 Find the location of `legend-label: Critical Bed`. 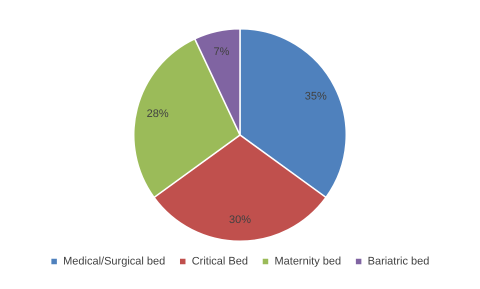

legend-label: Critical Bed is located at coordinates (220, 262).